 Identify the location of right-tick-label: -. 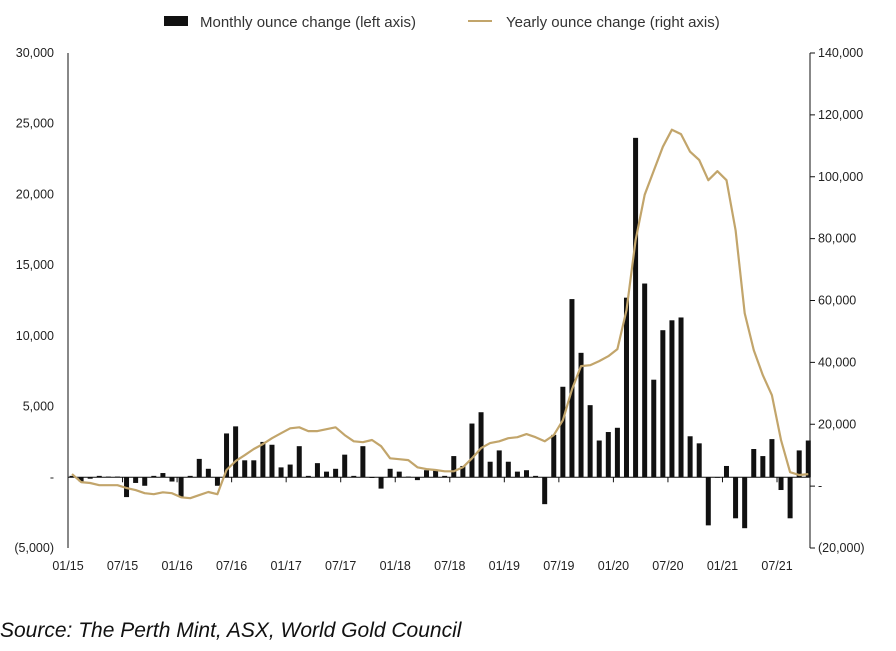
(820, 486).